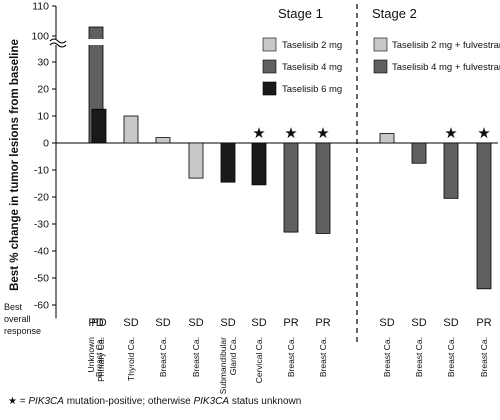 This screenshot has height=420, width=500. Describe the element at coordinates (312, 67) in the screenshot. I see `legend-label: Taselisib 4 mg` at that location.